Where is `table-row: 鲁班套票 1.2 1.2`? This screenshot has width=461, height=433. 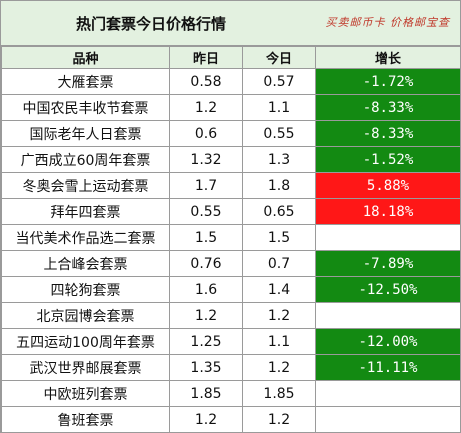 table-row: 鲁班套票 1.2 1.2 is located at coordinates (231, 419).